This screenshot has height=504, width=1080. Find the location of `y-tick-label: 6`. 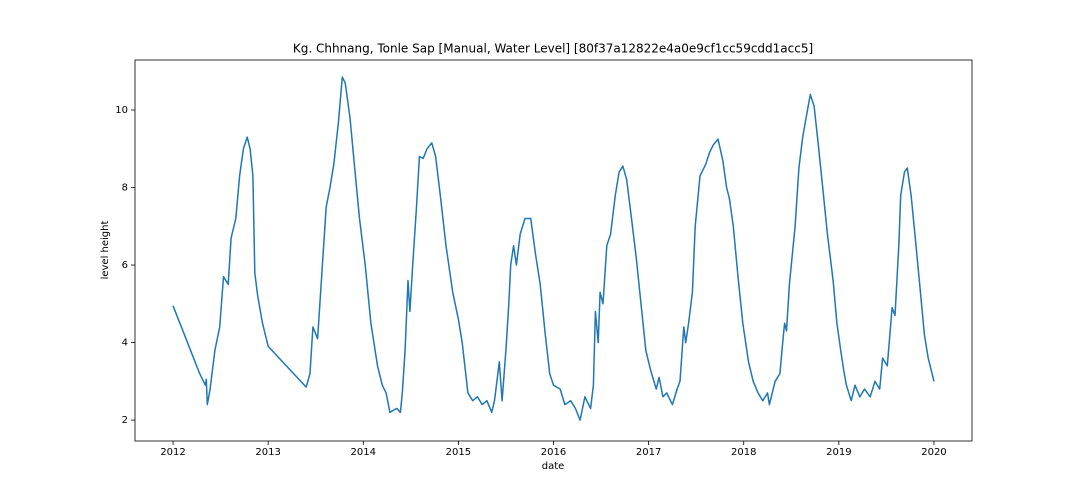

y-tick-label: 6 is located at coordinates (125, 265).